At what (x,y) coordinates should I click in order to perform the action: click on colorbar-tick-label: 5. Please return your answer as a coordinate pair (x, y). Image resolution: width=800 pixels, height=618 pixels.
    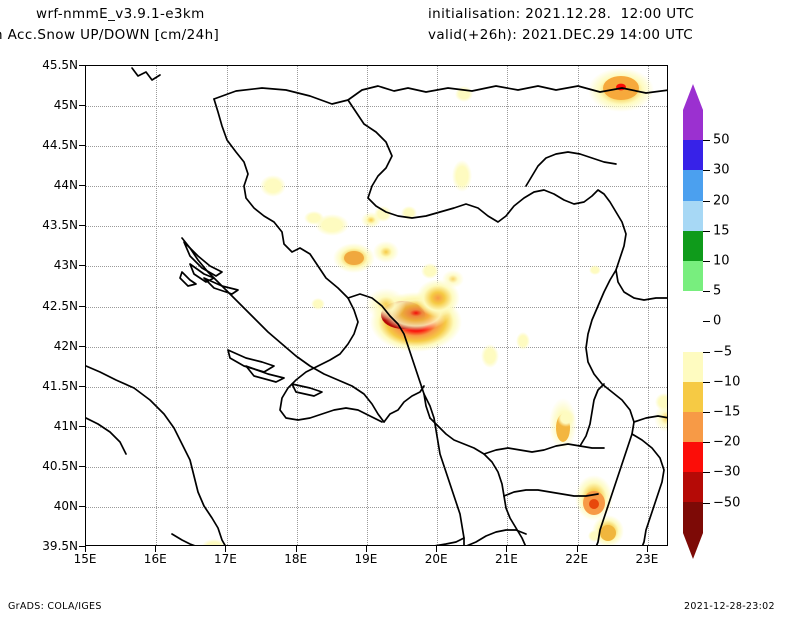
    Looking at the image, I should click on (717, 291).